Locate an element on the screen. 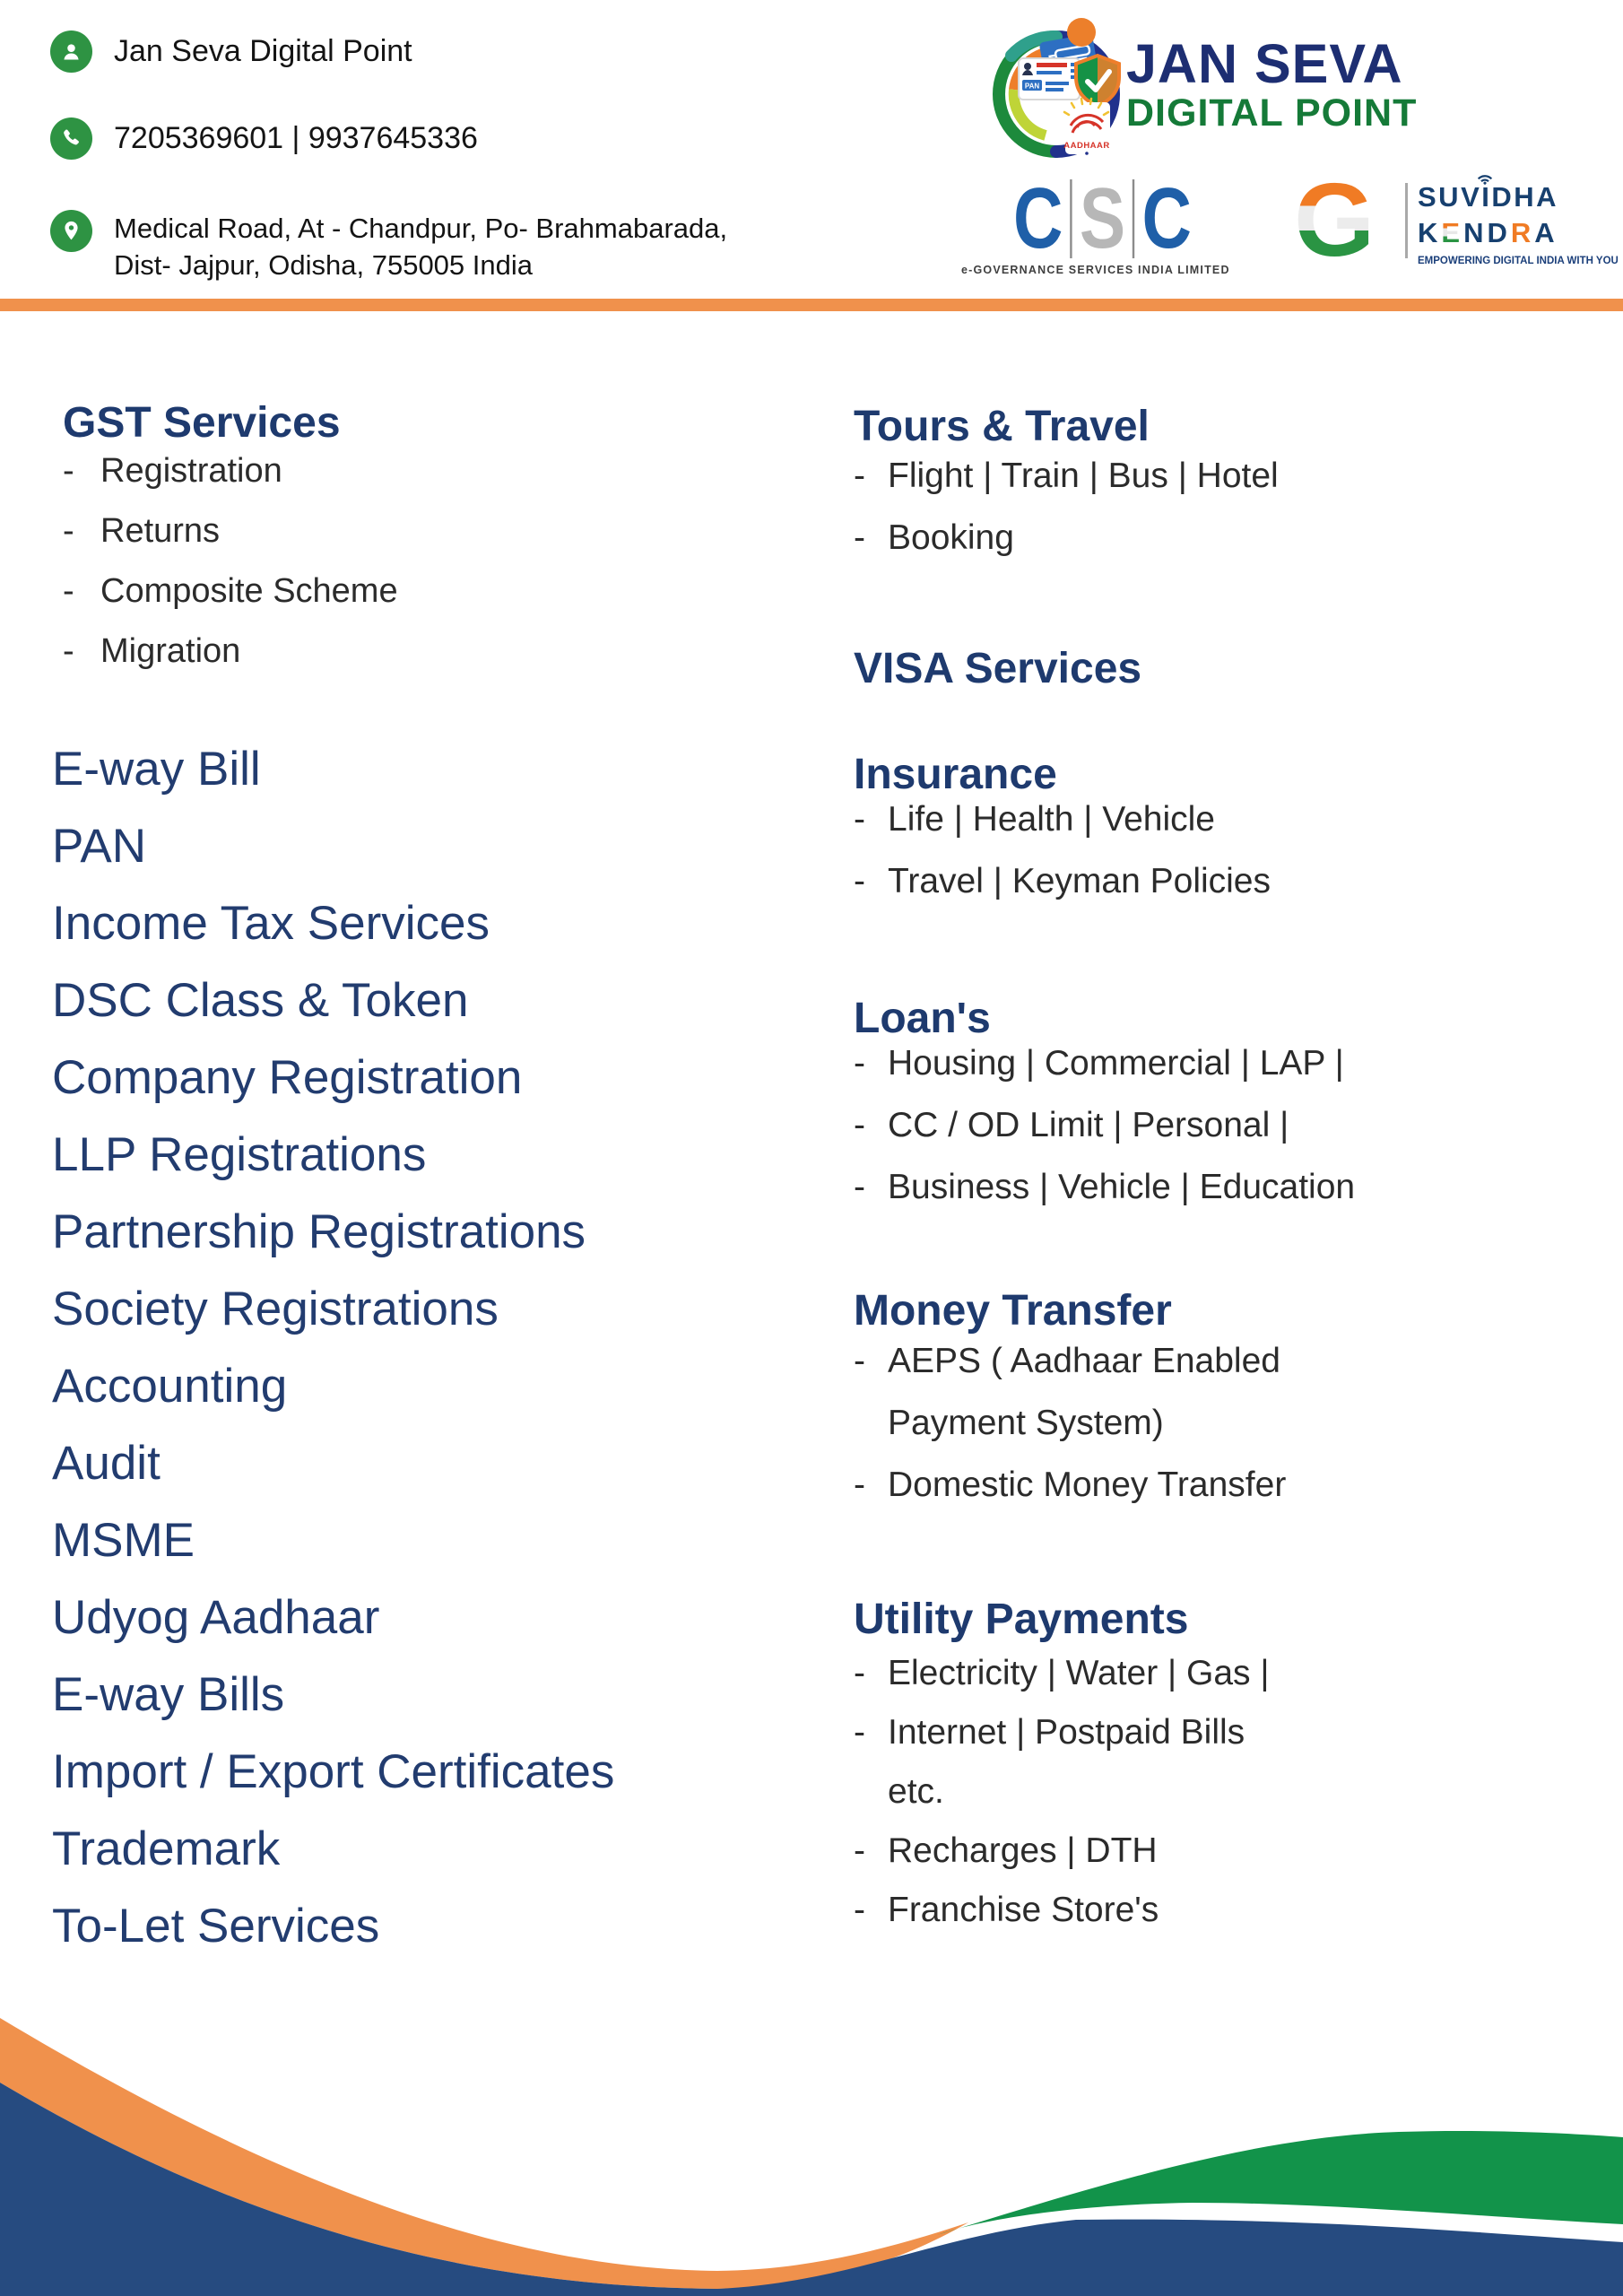 The width and height of the screenshot is (1623, 2296). service-item: Company Registration is located at coordinates (287, 1077).